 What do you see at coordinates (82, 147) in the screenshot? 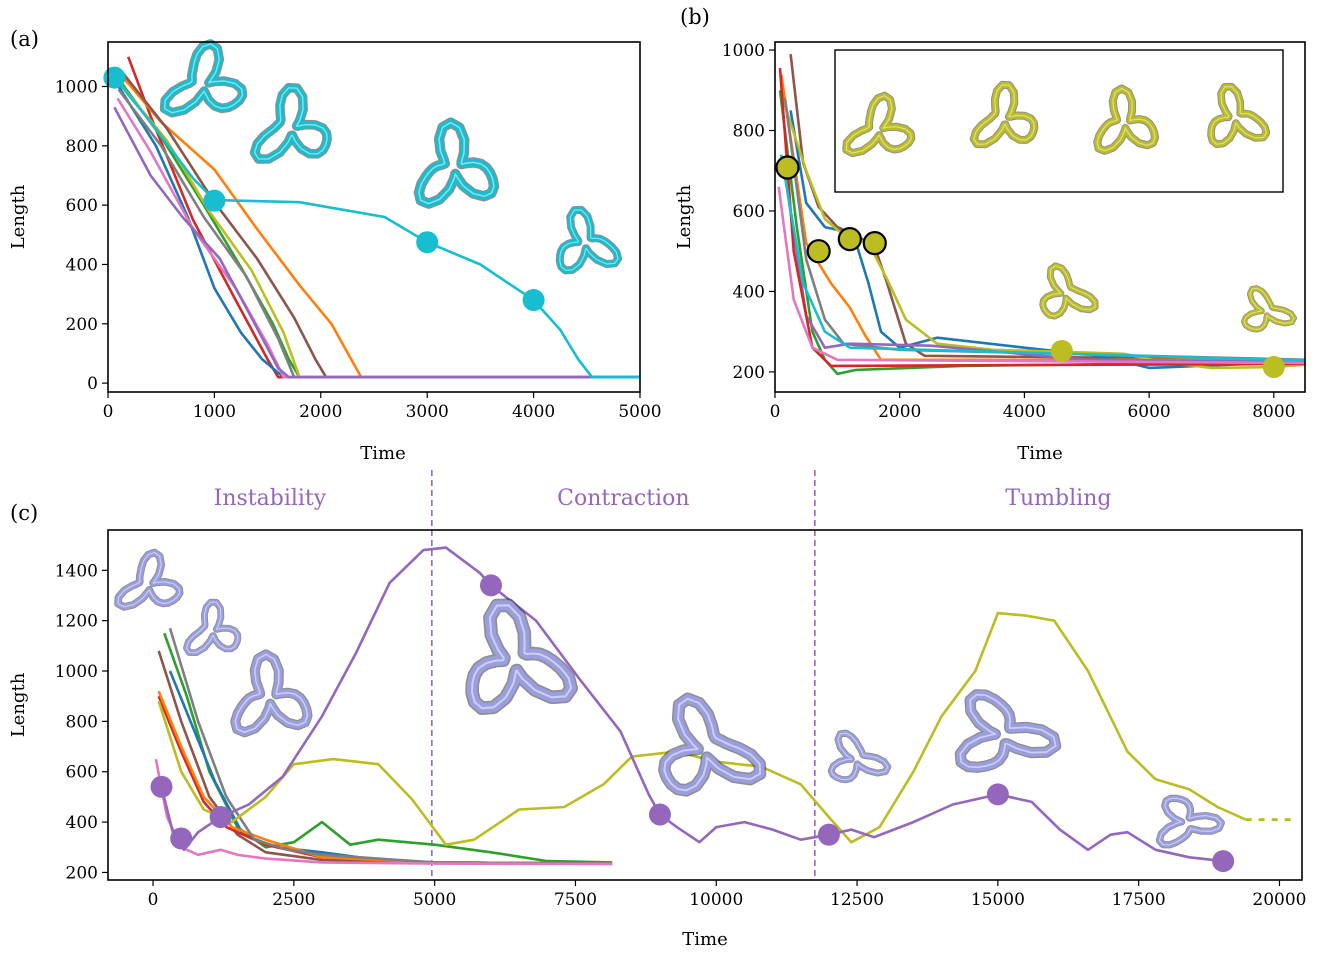
I see `y-tick-label-a: 800` at bounding box center [82, 147].